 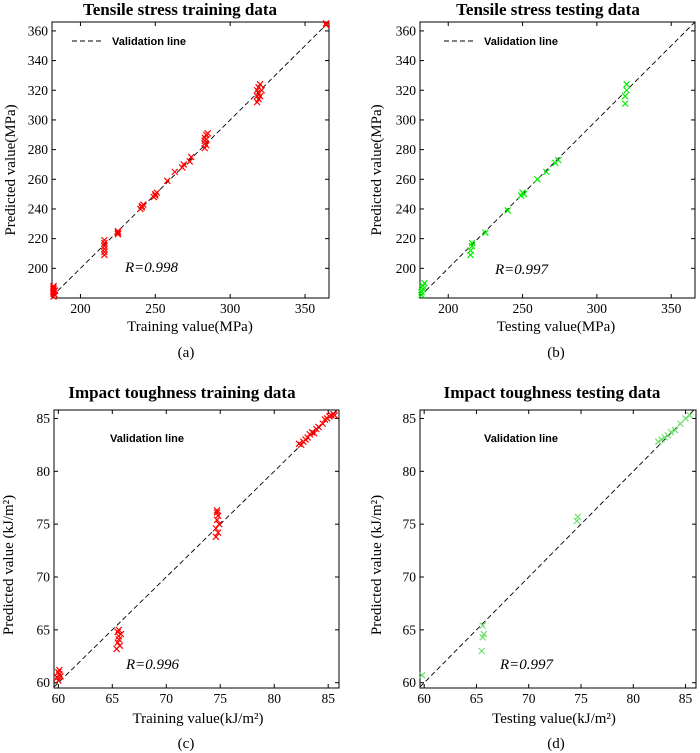 What do you see at coordinates (581, 698) in the screenshot?
I see `xtick-label-d: 75` at bounding box center [581, 698].